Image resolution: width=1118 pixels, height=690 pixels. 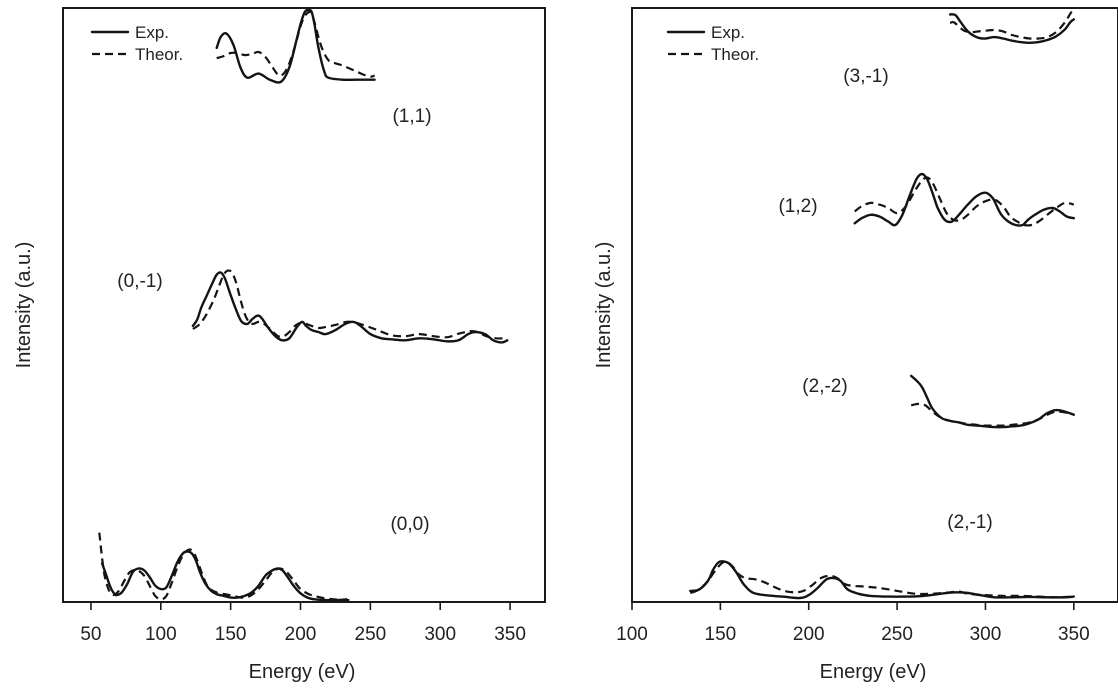 What do you see at coordinates (409, 524) in the screenshot?
I see `left-curve-label-0-0: (0,0)` at bounding box center [409, 524].